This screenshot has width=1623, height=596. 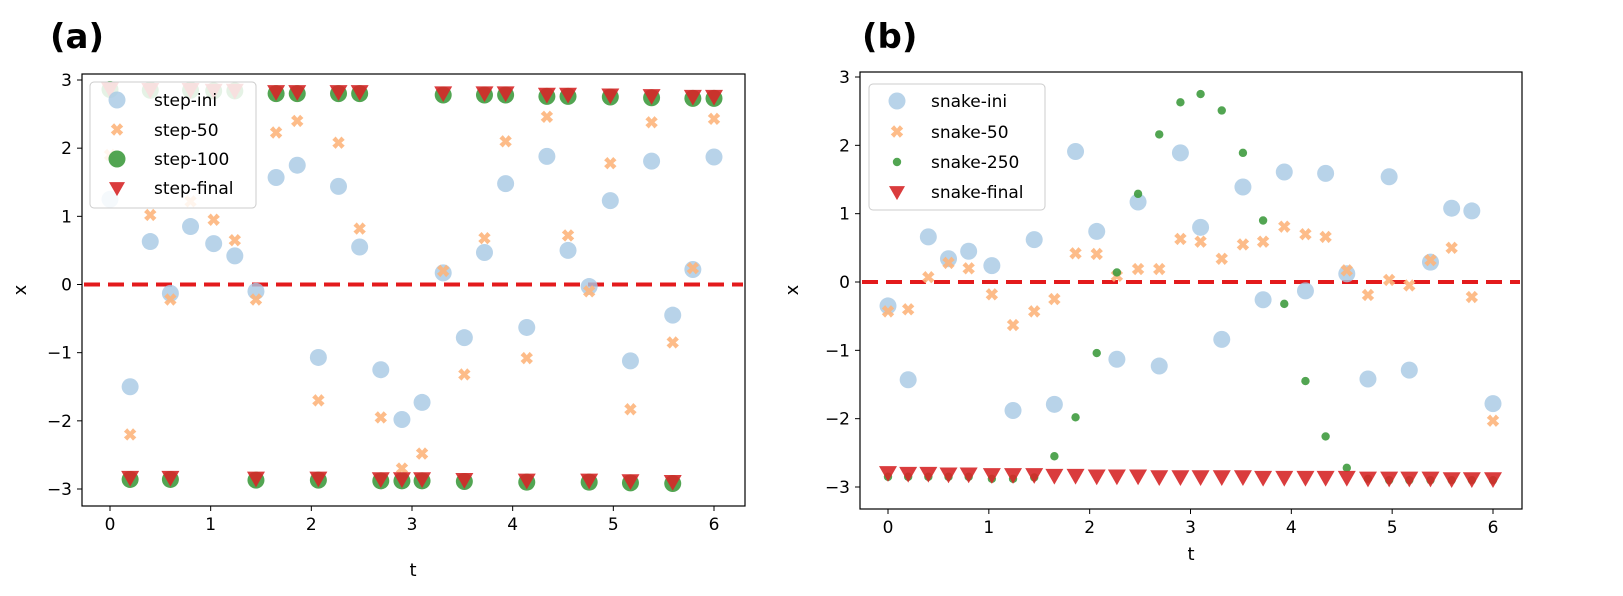 What do you see at coordinates (897, 101) in the screenshot?
I see `legend-marker-snake-ini` at bounding box center [897, 101].